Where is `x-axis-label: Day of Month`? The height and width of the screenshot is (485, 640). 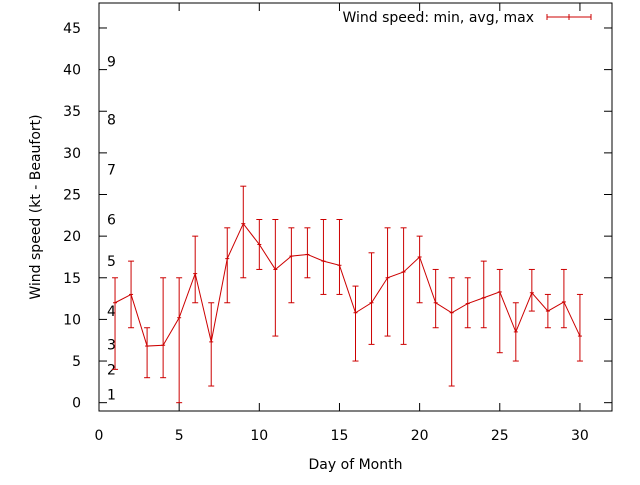
x-axis-label: Day of Month is located at coordinates (356, 465).